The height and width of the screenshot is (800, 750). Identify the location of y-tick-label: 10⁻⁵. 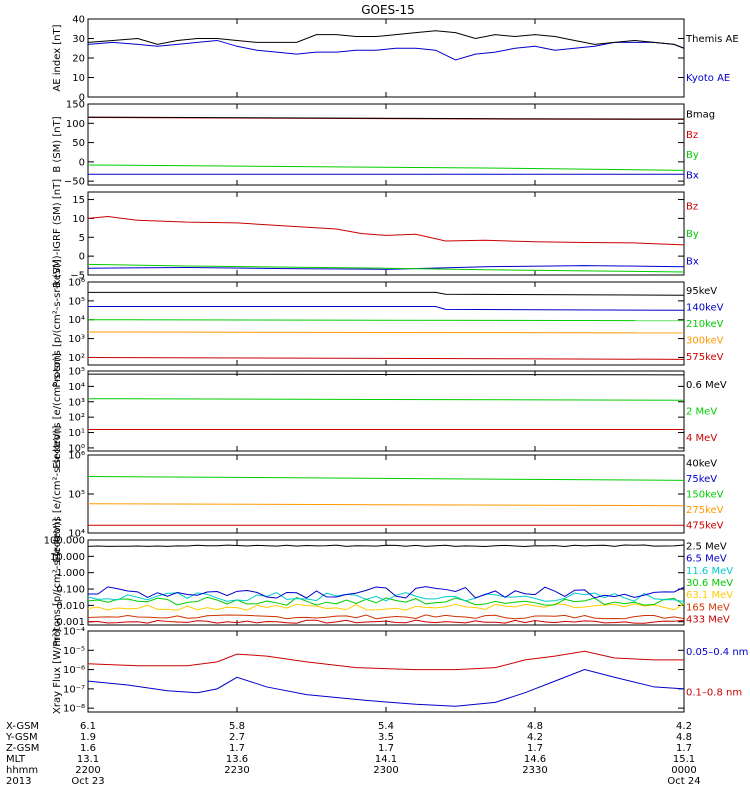
(74, 651).